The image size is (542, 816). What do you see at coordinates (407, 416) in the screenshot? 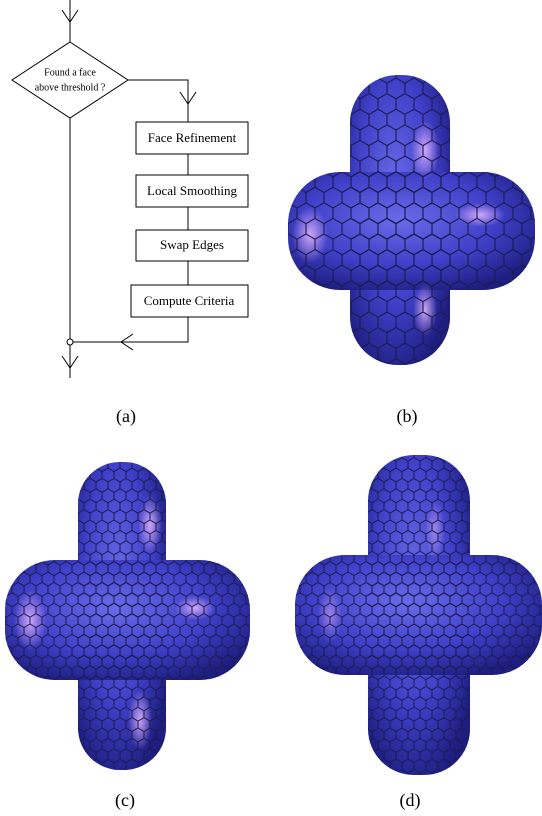
I see `caption: (b)` at bounding box center [407, 416].